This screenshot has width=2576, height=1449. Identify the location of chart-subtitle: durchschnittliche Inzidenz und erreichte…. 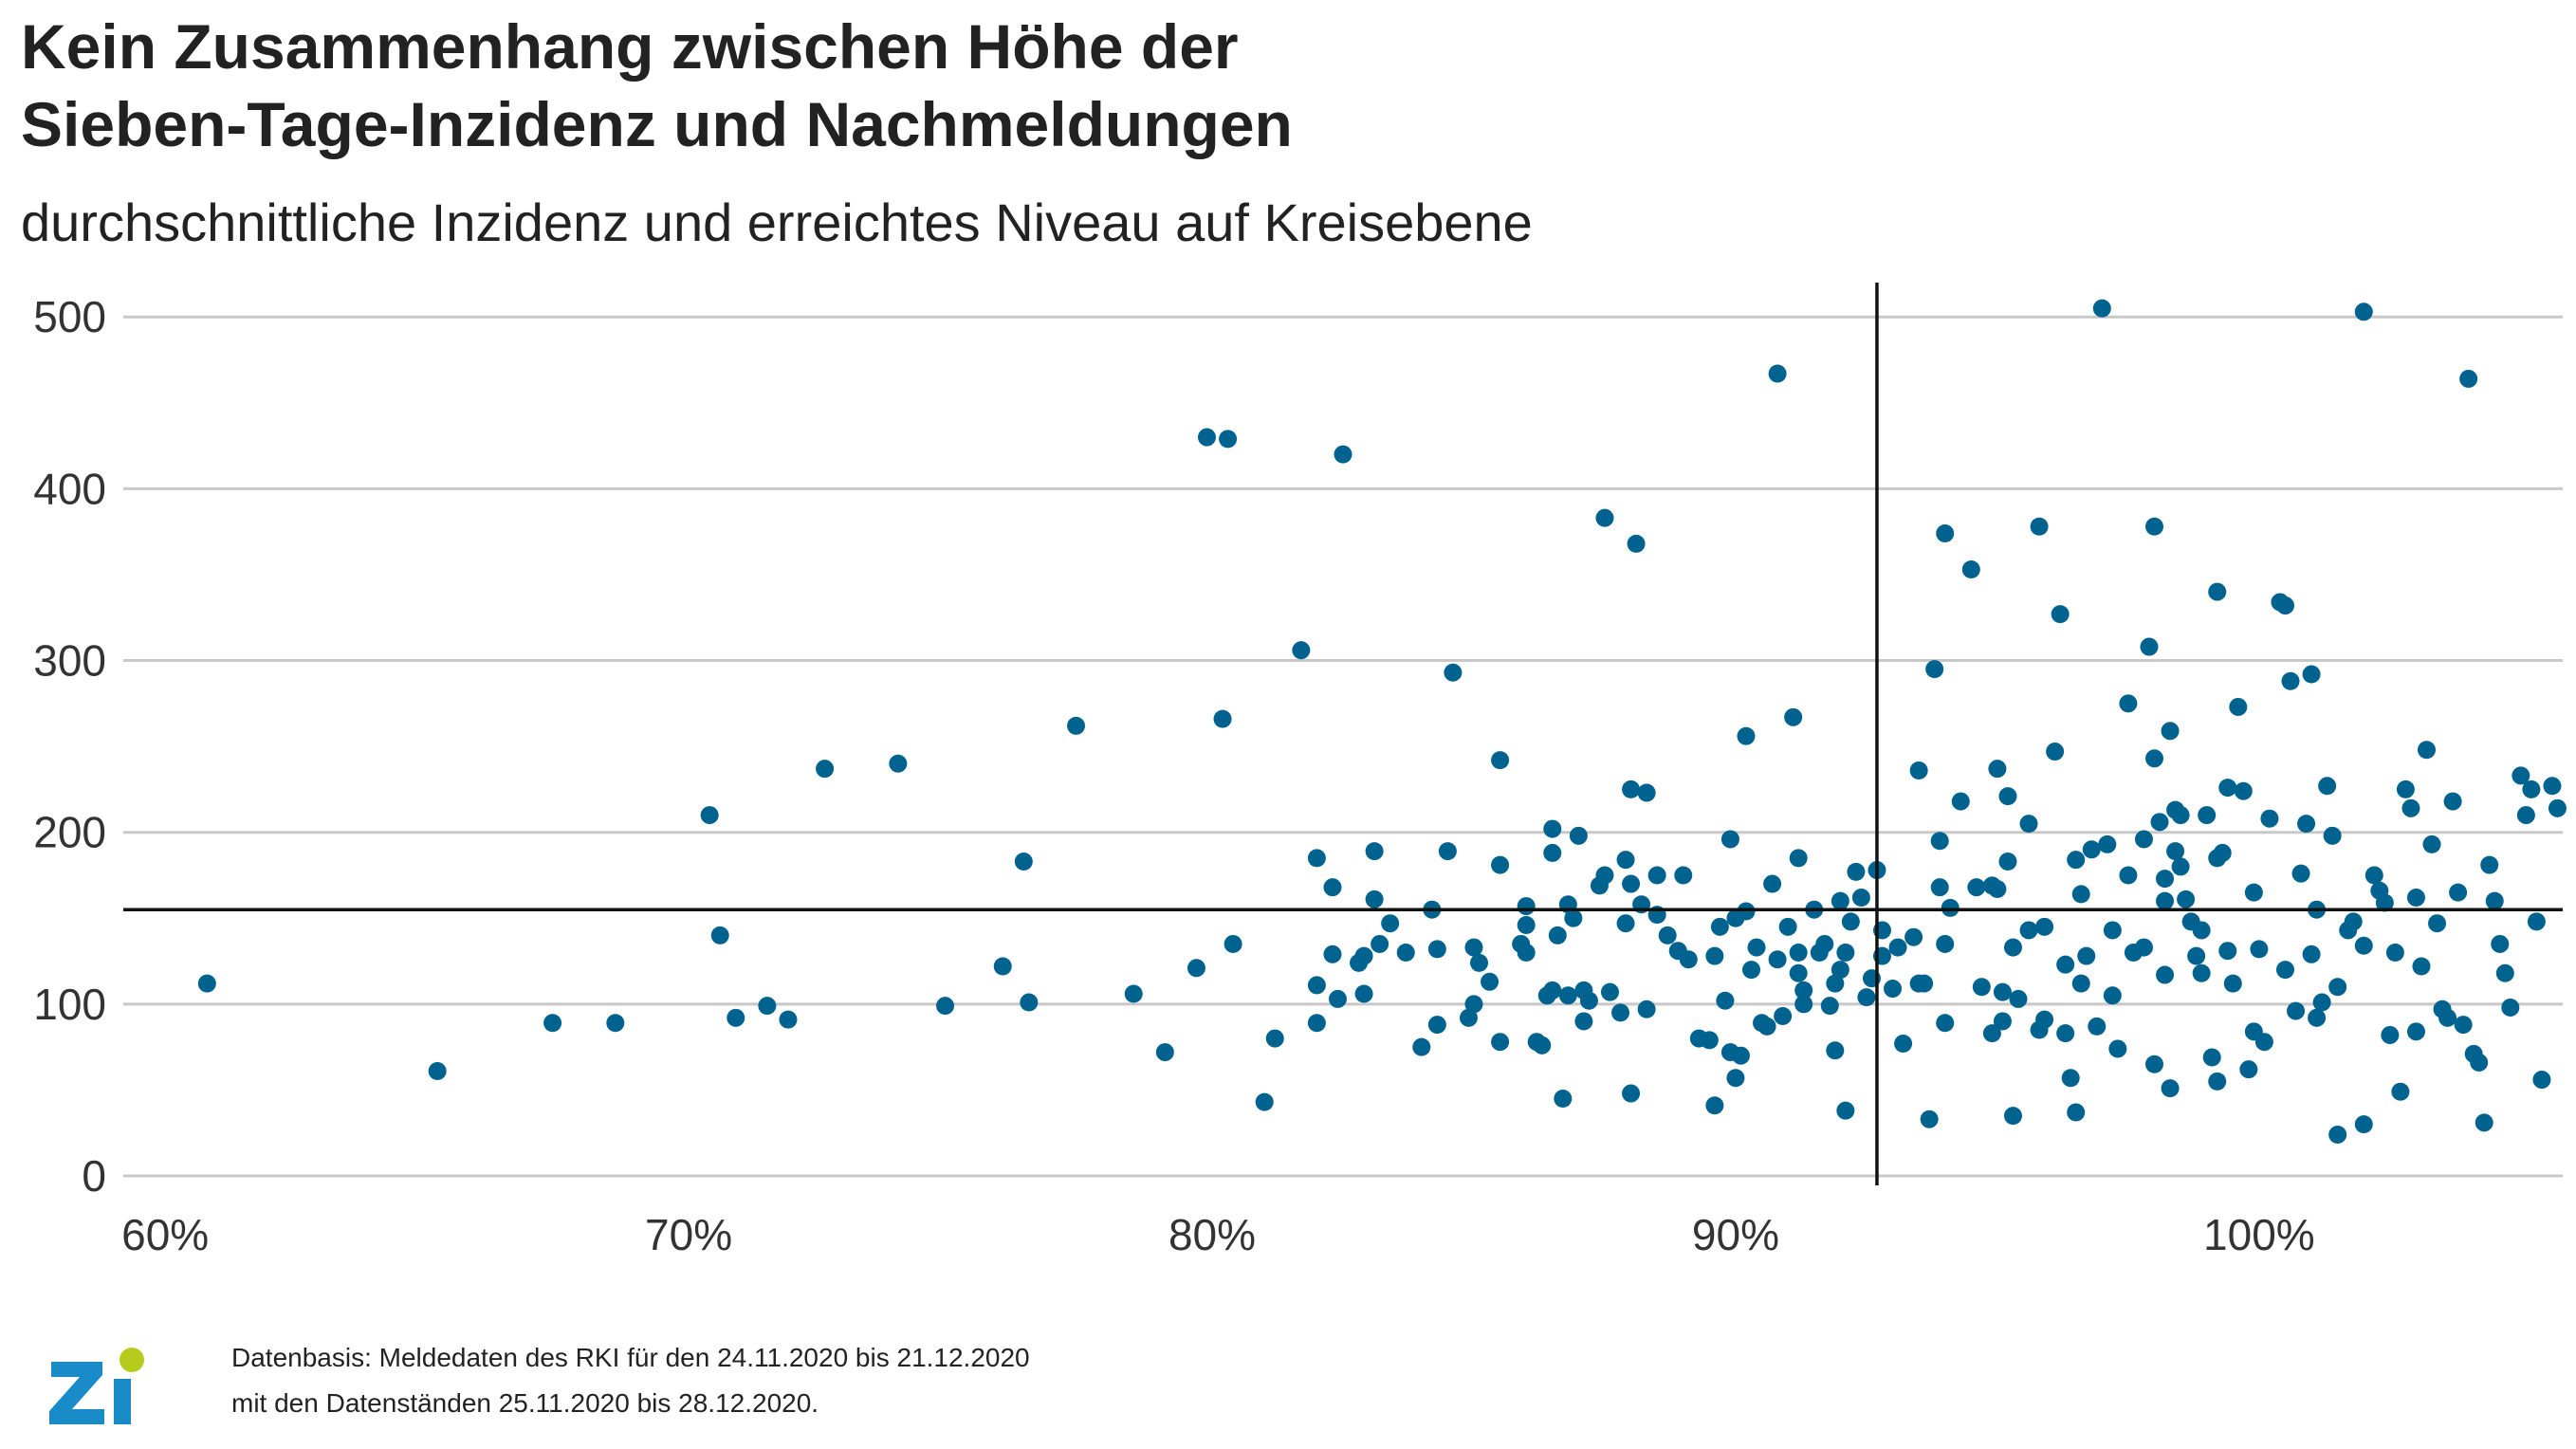
(777, 222).